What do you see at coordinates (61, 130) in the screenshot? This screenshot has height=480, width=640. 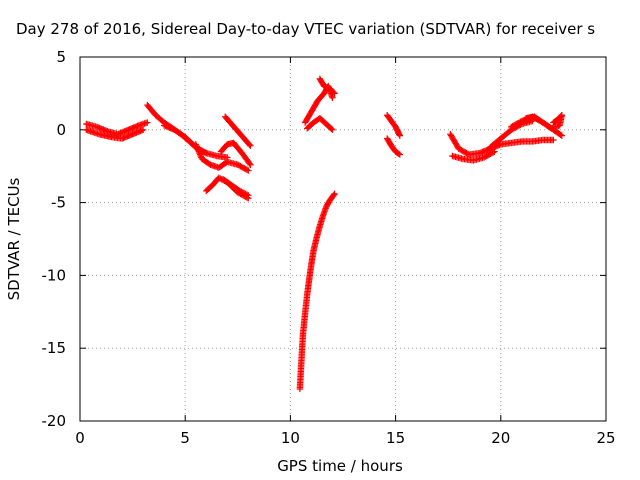 I see `y-tick-label: 0` at bounding box center [61, 130].